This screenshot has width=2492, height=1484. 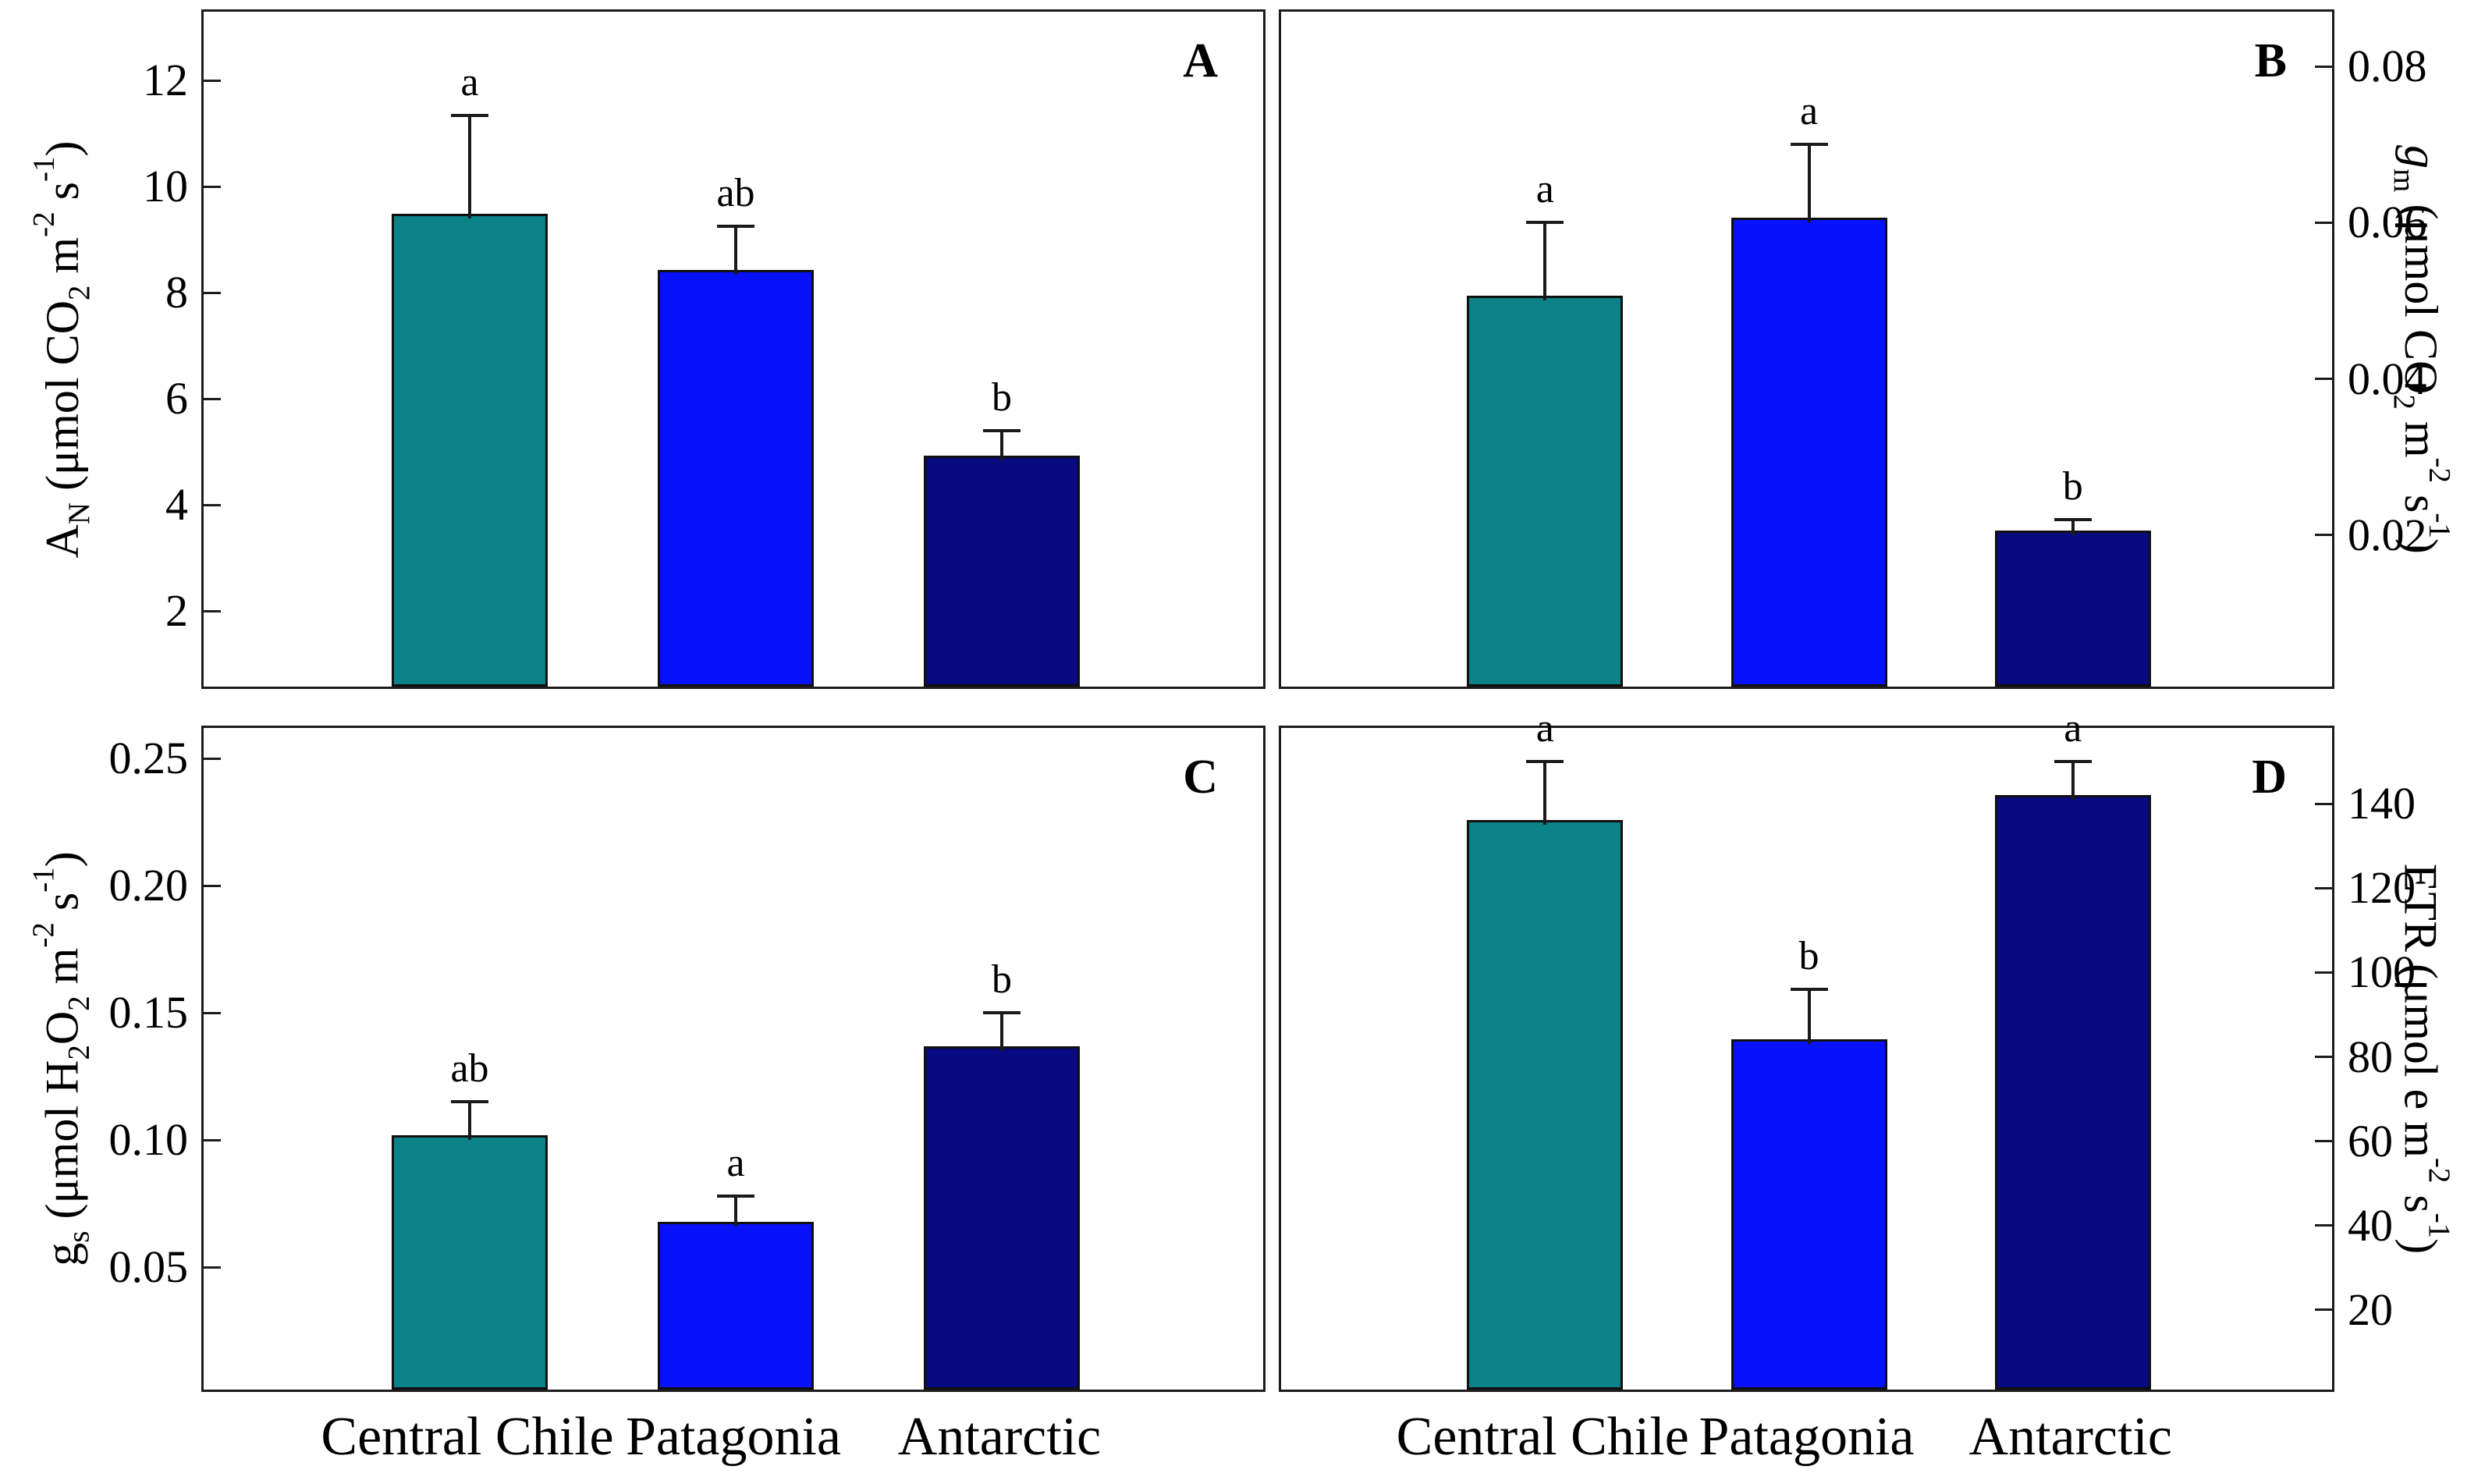 I want to click on y-tick-label-C-0.20: 0.20, so click(x=148, y=886).